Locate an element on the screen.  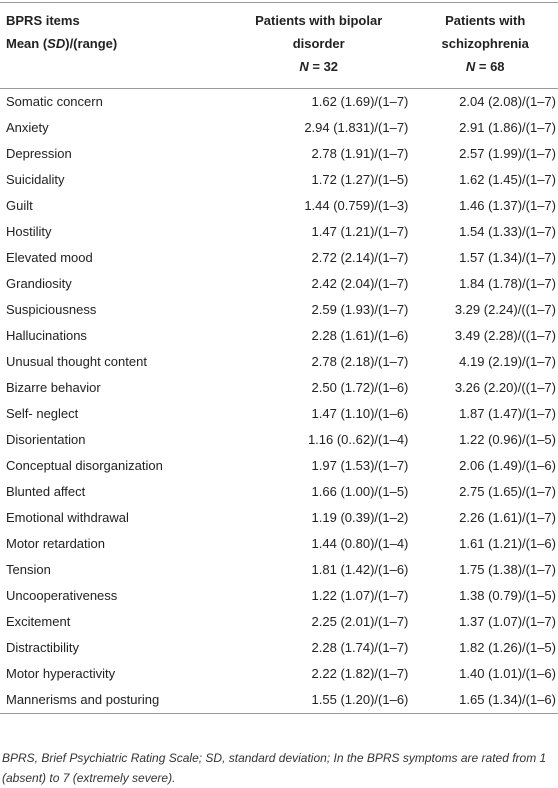
header-cell: Patients with schizophrenia N = 68 is located at coordinates (484, 45).